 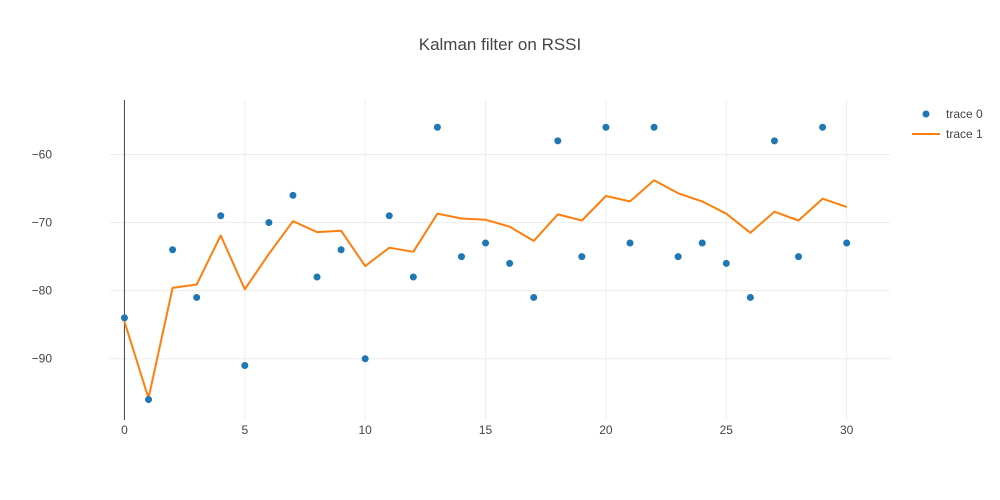 What do you see at coordinates (964, 114) in the screenshot?
I see `legend-label-trace-0: trace 0` at bounding box center [964, 114].